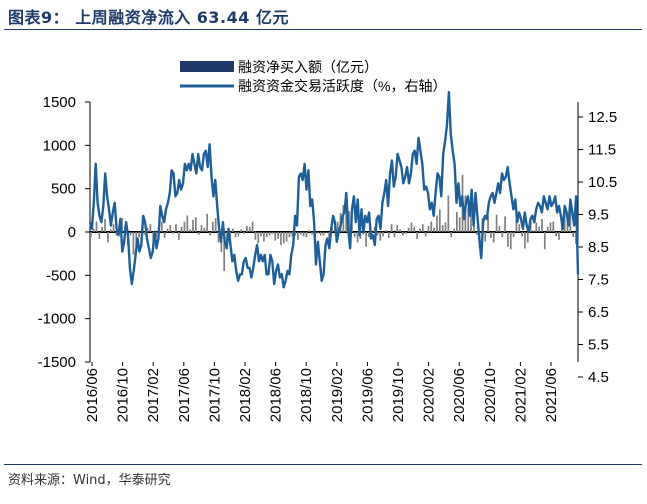  I want to click on x-tick-label: 2017/06, so click(184, 395).